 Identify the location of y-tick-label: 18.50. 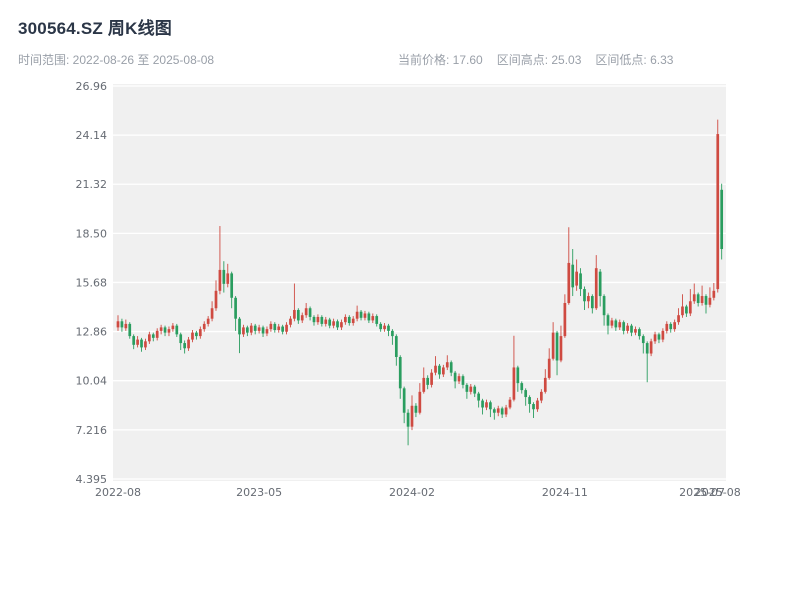
(92, 233).